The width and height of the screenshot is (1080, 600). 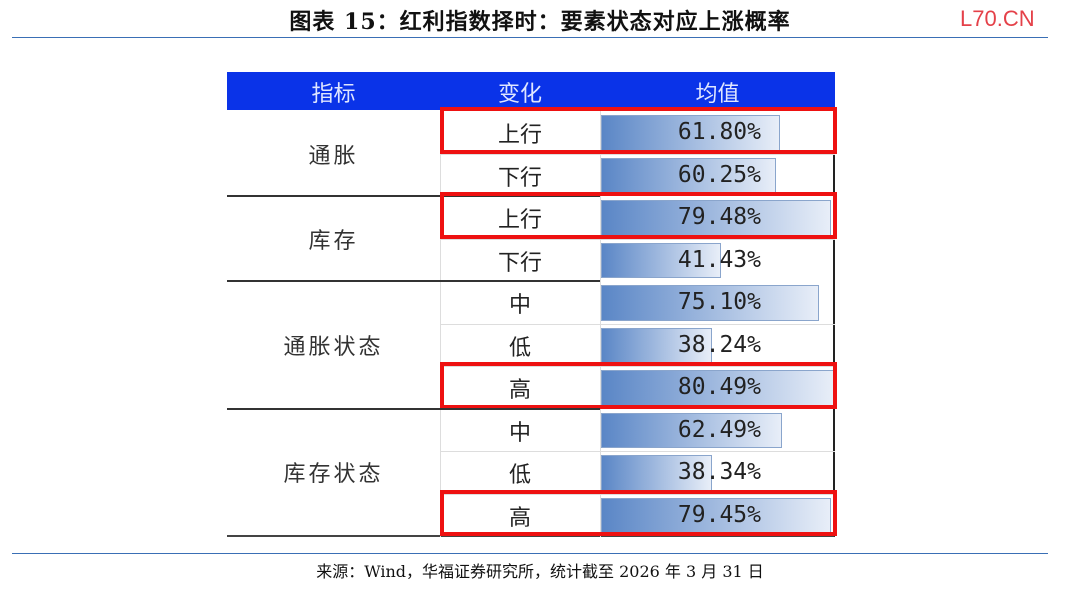 I want to click on header-change: 变化, so click(x=519, y=94).